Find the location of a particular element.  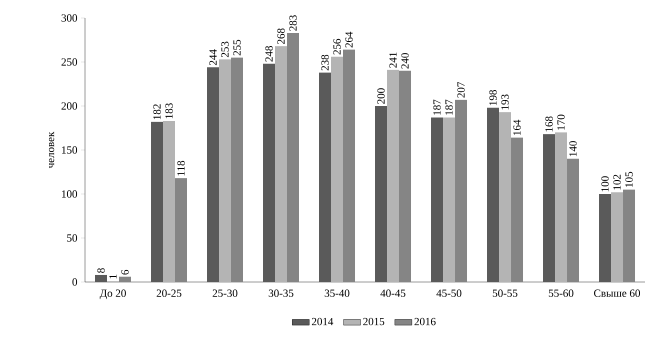

y-tick-label: 250 is located at coordinates (70, 62).